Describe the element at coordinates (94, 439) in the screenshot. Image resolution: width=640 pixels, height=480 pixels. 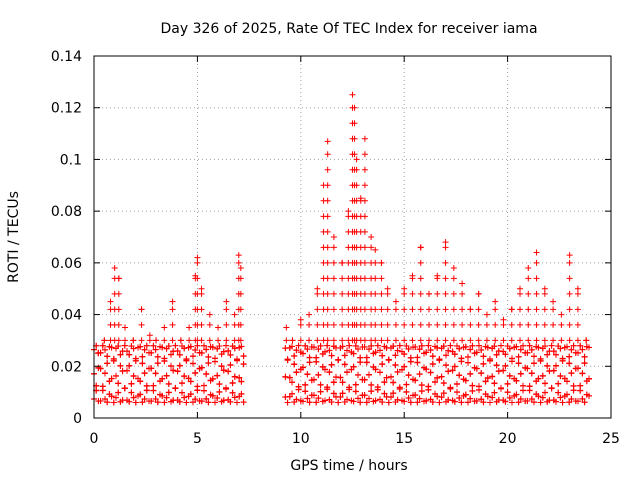
I see `x-tick-label: 0` at that location.